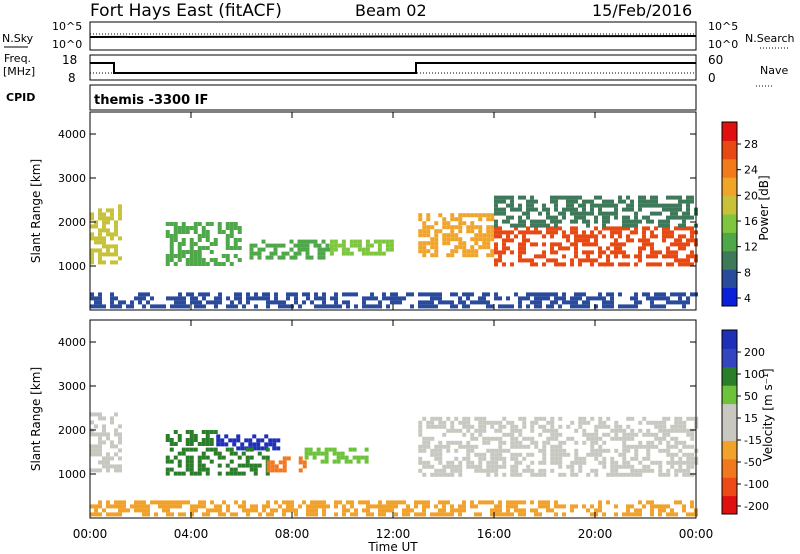 The image size is (800, 554). I want to click on colorbar-tick-label: -200, so click(756, 506).